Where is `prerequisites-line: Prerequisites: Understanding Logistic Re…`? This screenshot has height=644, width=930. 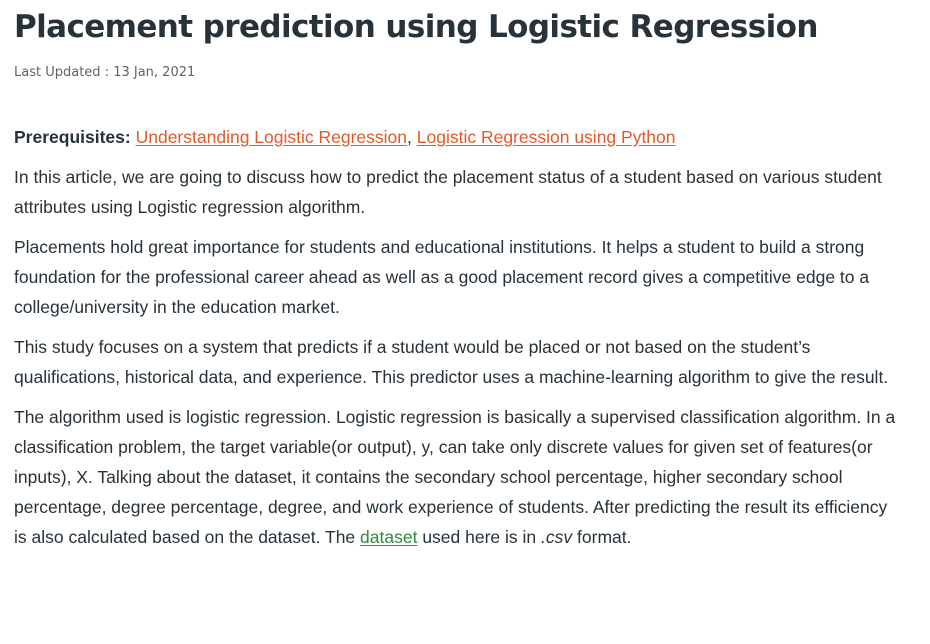
prerequisites-line: Prerequisites: Understanding Logistic Re… is located at coordinates (459, 137).